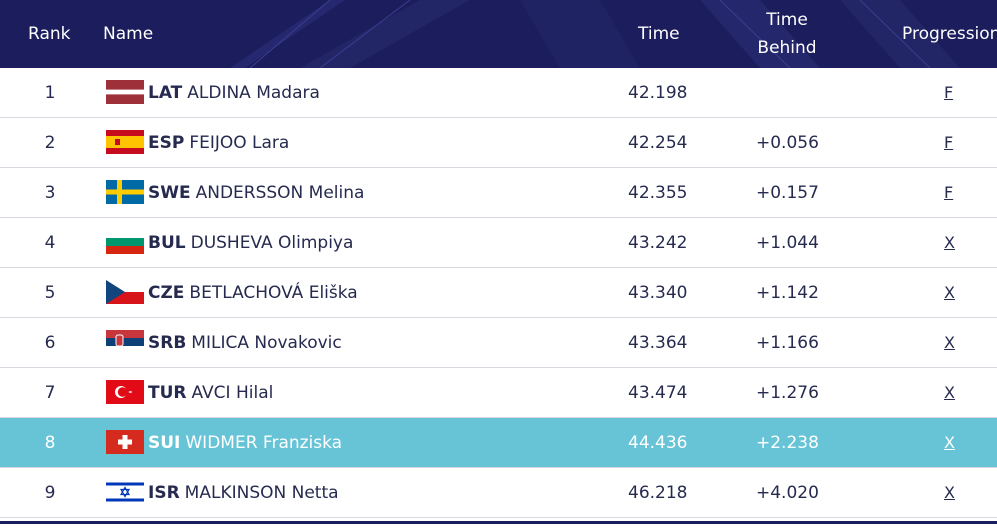 This screenshot has height=528, width=997. Describe the element at coordinates (658, 442) in the screenshot. I see `time-cell: 44.436` at that location.